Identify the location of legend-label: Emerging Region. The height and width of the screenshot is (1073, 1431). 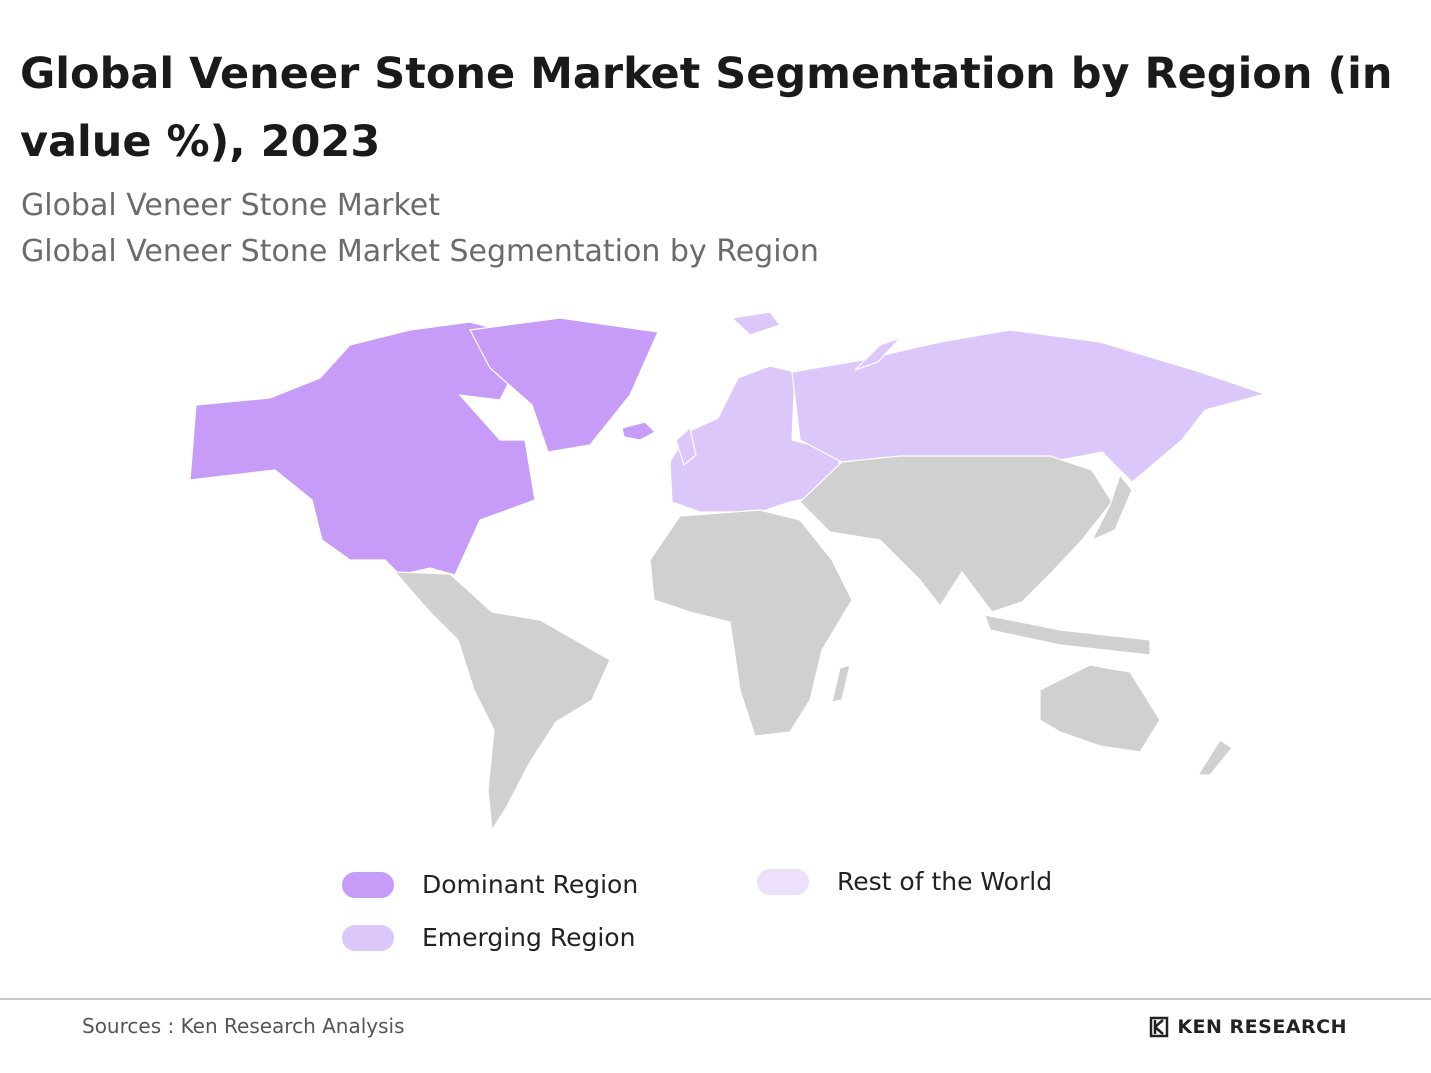
(529, 937).